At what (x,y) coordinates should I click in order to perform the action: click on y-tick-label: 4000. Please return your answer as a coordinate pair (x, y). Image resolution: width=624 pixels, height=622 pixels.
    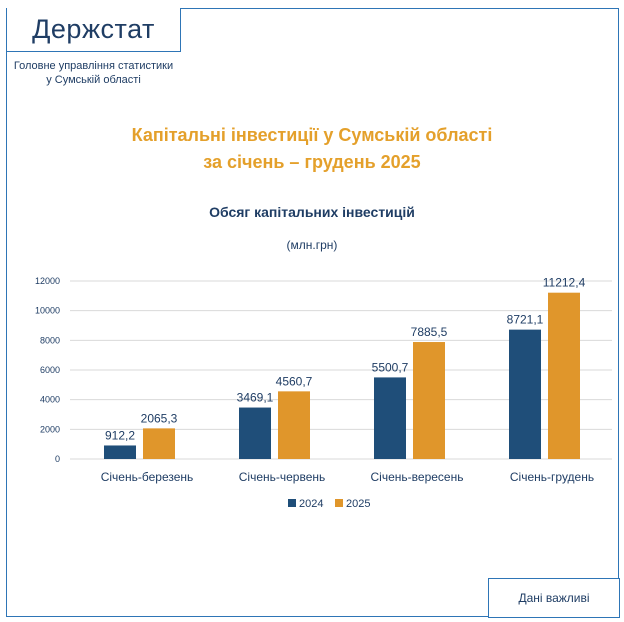
    Looking at the image, I should click on (50, 400).